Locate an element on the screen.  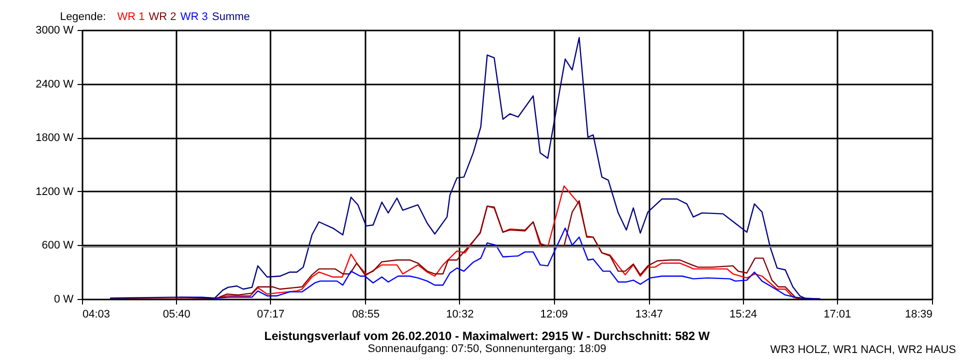
y-tick-label: 1200 W is located at coordinates (55, 192).